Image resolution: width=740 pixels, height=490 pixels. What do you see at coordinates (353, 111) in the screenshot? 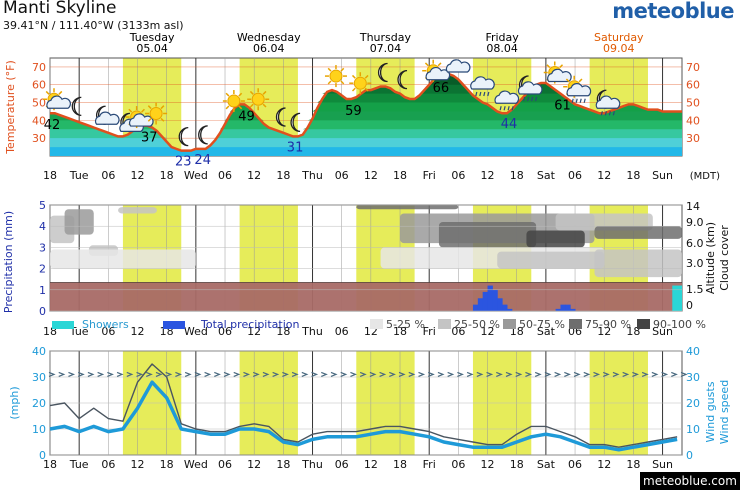
I see `temp-value-label: 59` at bounding box center [353, 111].